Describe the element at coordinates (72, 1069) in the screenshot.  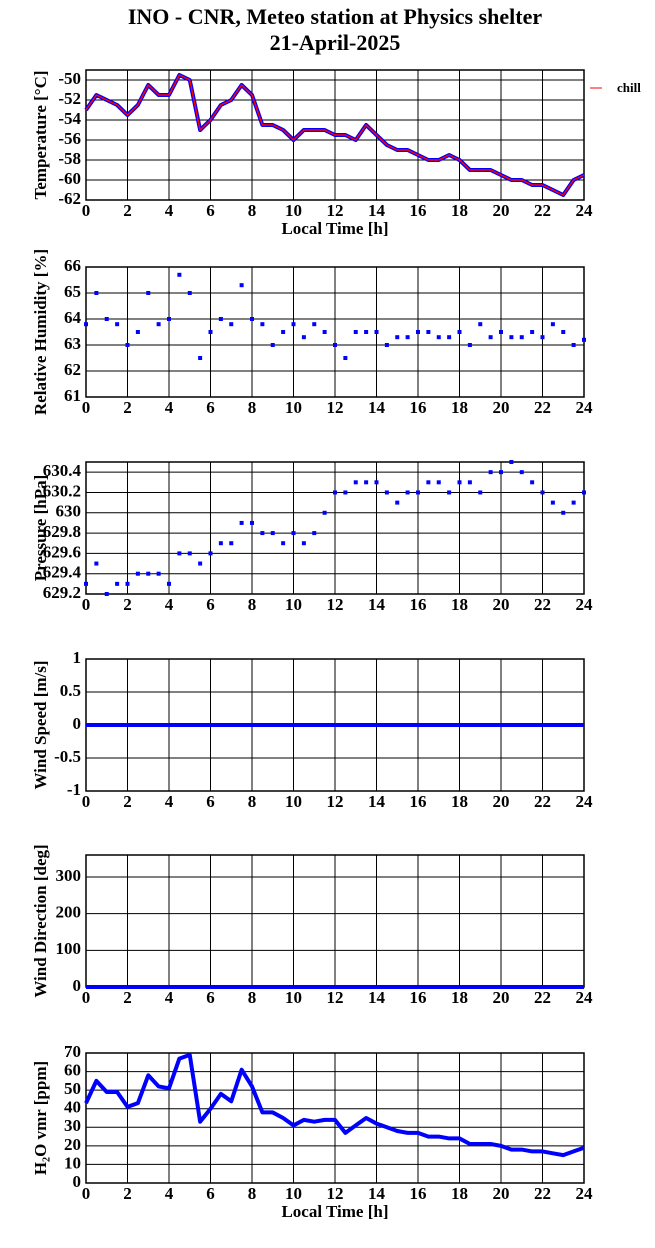
I see `y-tick-label: 60` at that location.